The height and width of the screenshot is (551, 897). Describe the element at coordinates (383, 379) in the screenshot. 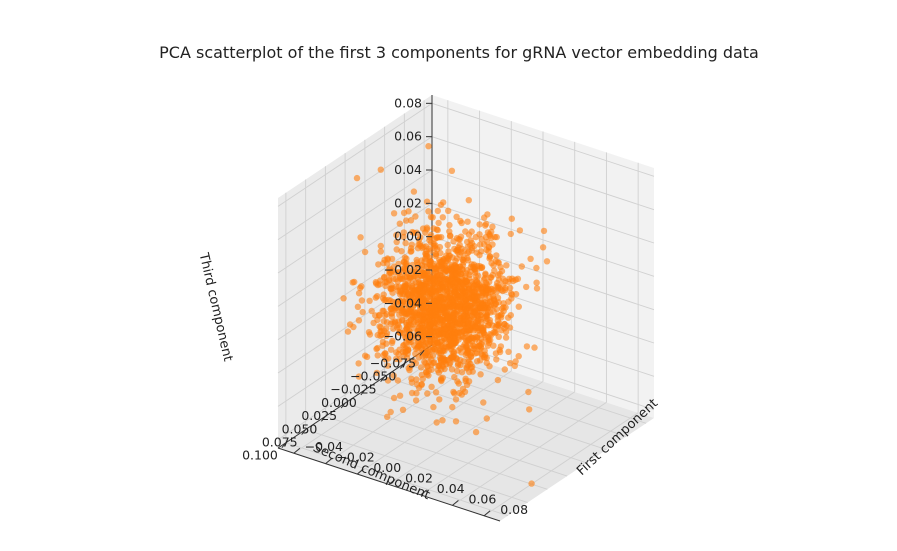

I see `y-tick-mark` at that location.